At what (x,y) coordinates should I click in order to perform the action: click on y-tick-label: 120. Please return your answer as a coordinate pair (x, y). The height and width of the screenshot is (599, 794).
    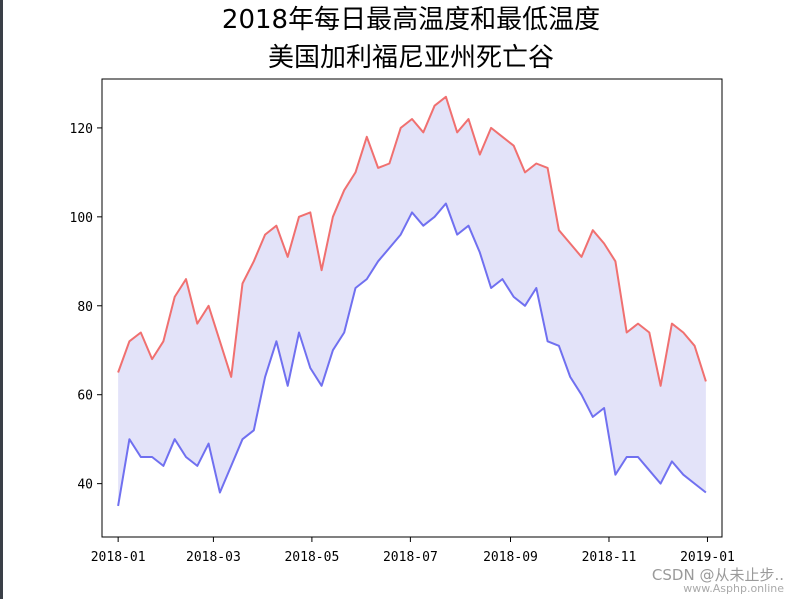
    Looking at the image, I should click on (81, 129).